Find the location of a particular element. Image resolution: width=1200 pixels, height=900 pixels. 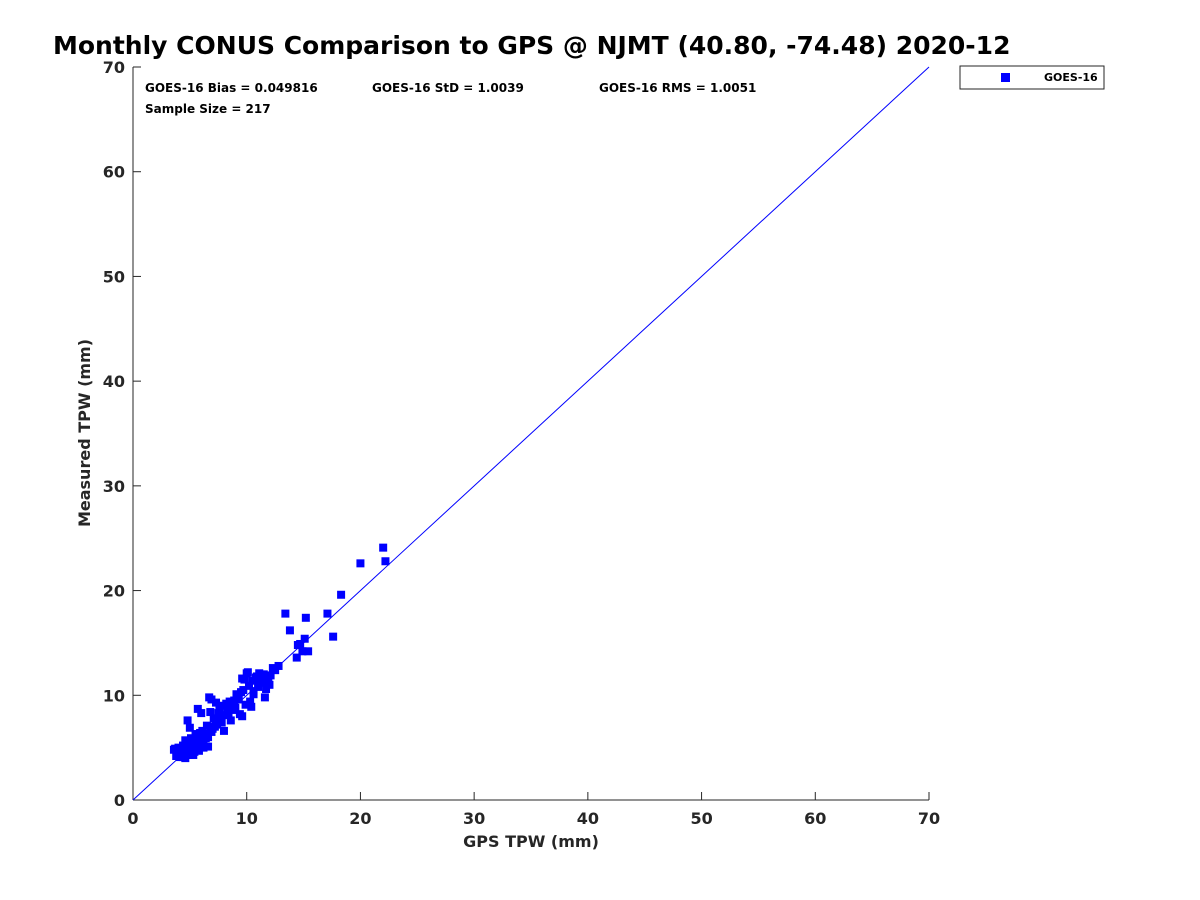

legend-marker is located at coordinates (1005, 77).